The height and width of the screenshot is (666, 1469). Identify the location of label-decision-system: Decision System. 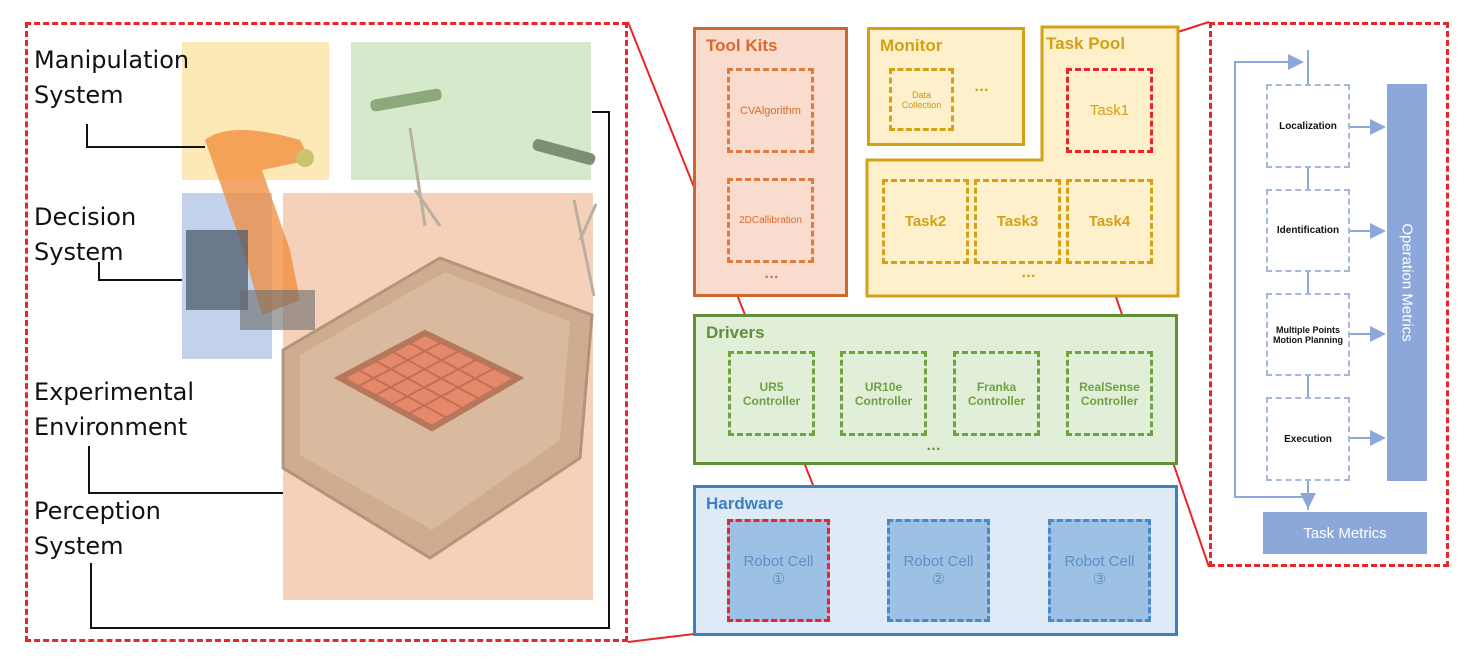
(85, 234).